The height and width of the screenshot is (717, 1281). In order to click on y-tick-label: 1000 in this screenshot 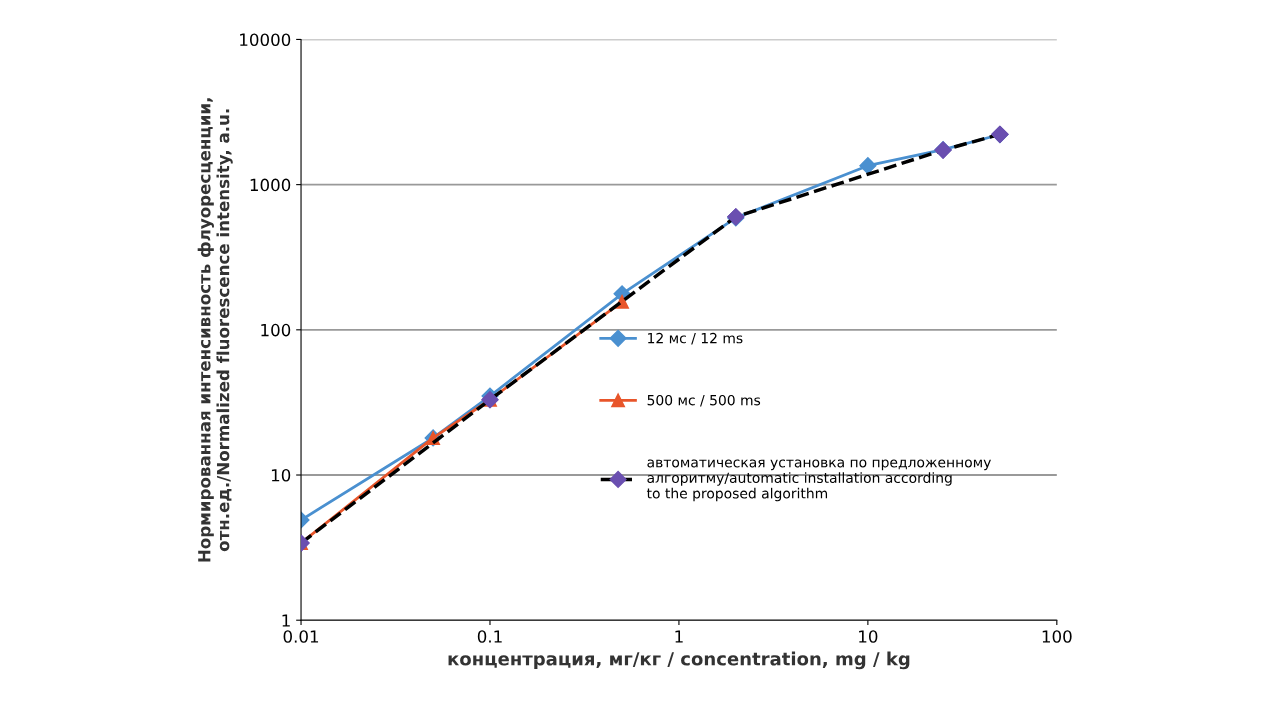, I will do `click(270, 185)`.